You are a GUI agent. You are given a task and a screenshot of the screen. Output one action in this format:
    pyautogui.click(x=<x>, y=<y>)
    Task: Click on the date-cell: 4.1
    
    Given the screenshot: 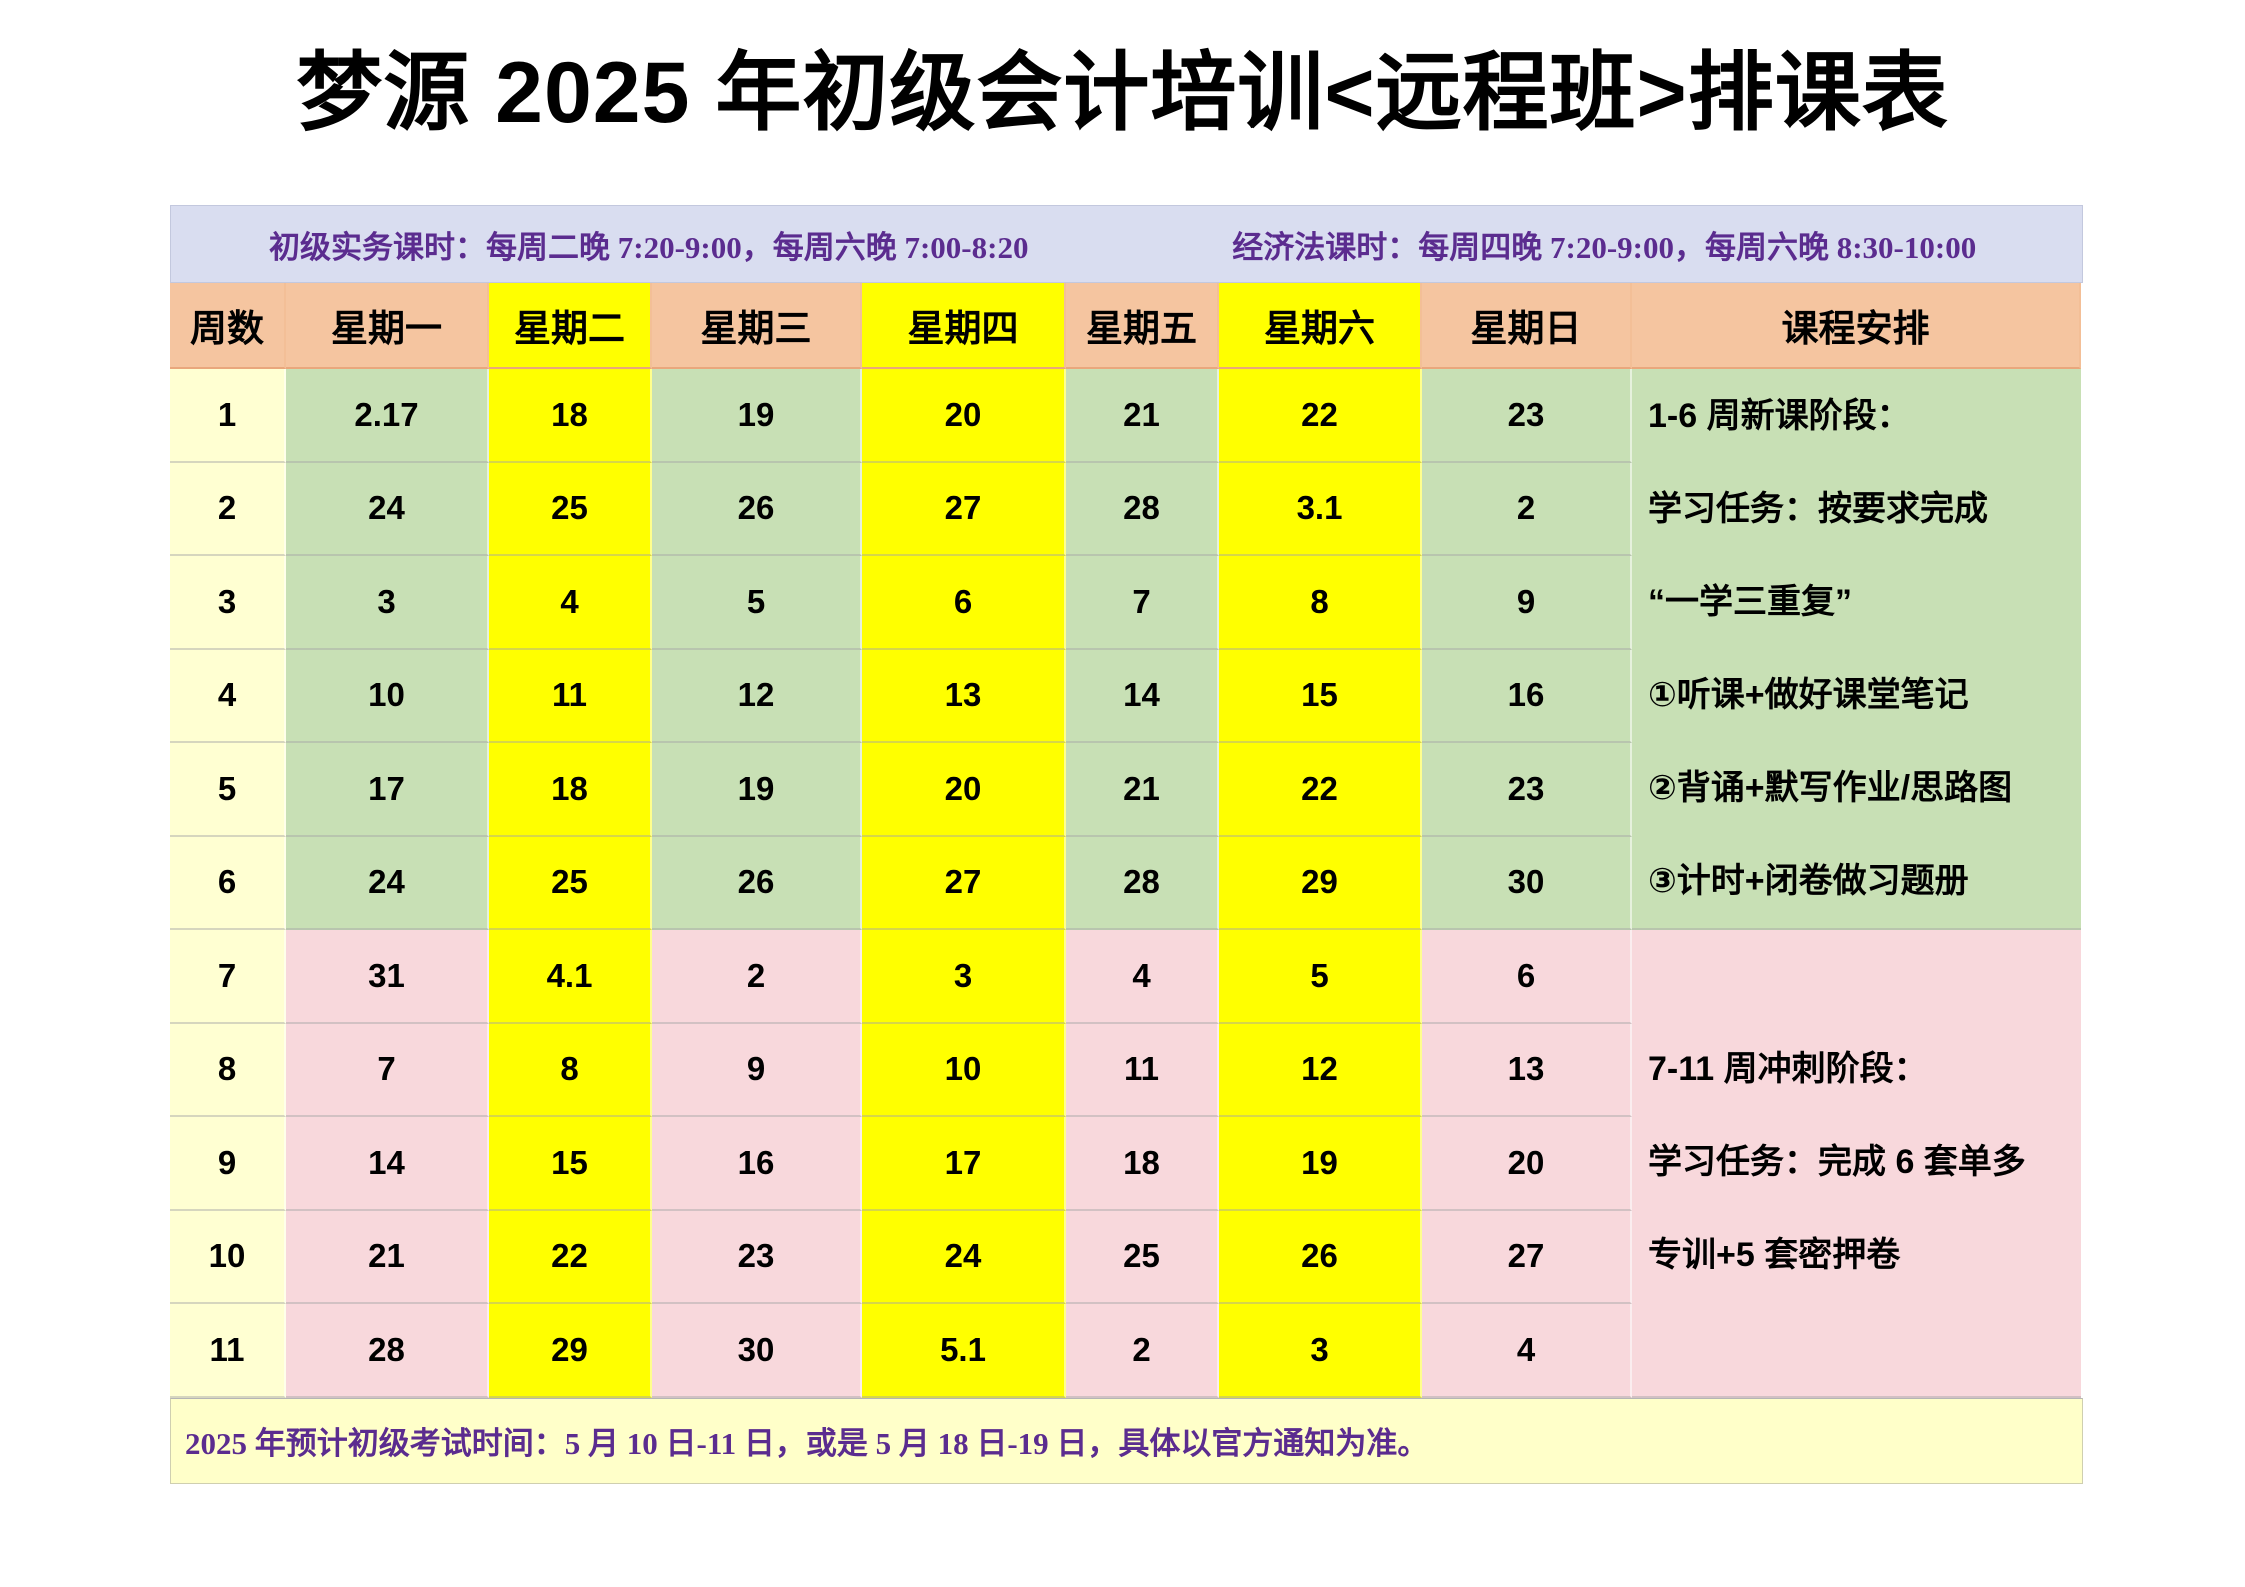 What is the action you would take?
    pyautogui.click(x=570, y=977)
    